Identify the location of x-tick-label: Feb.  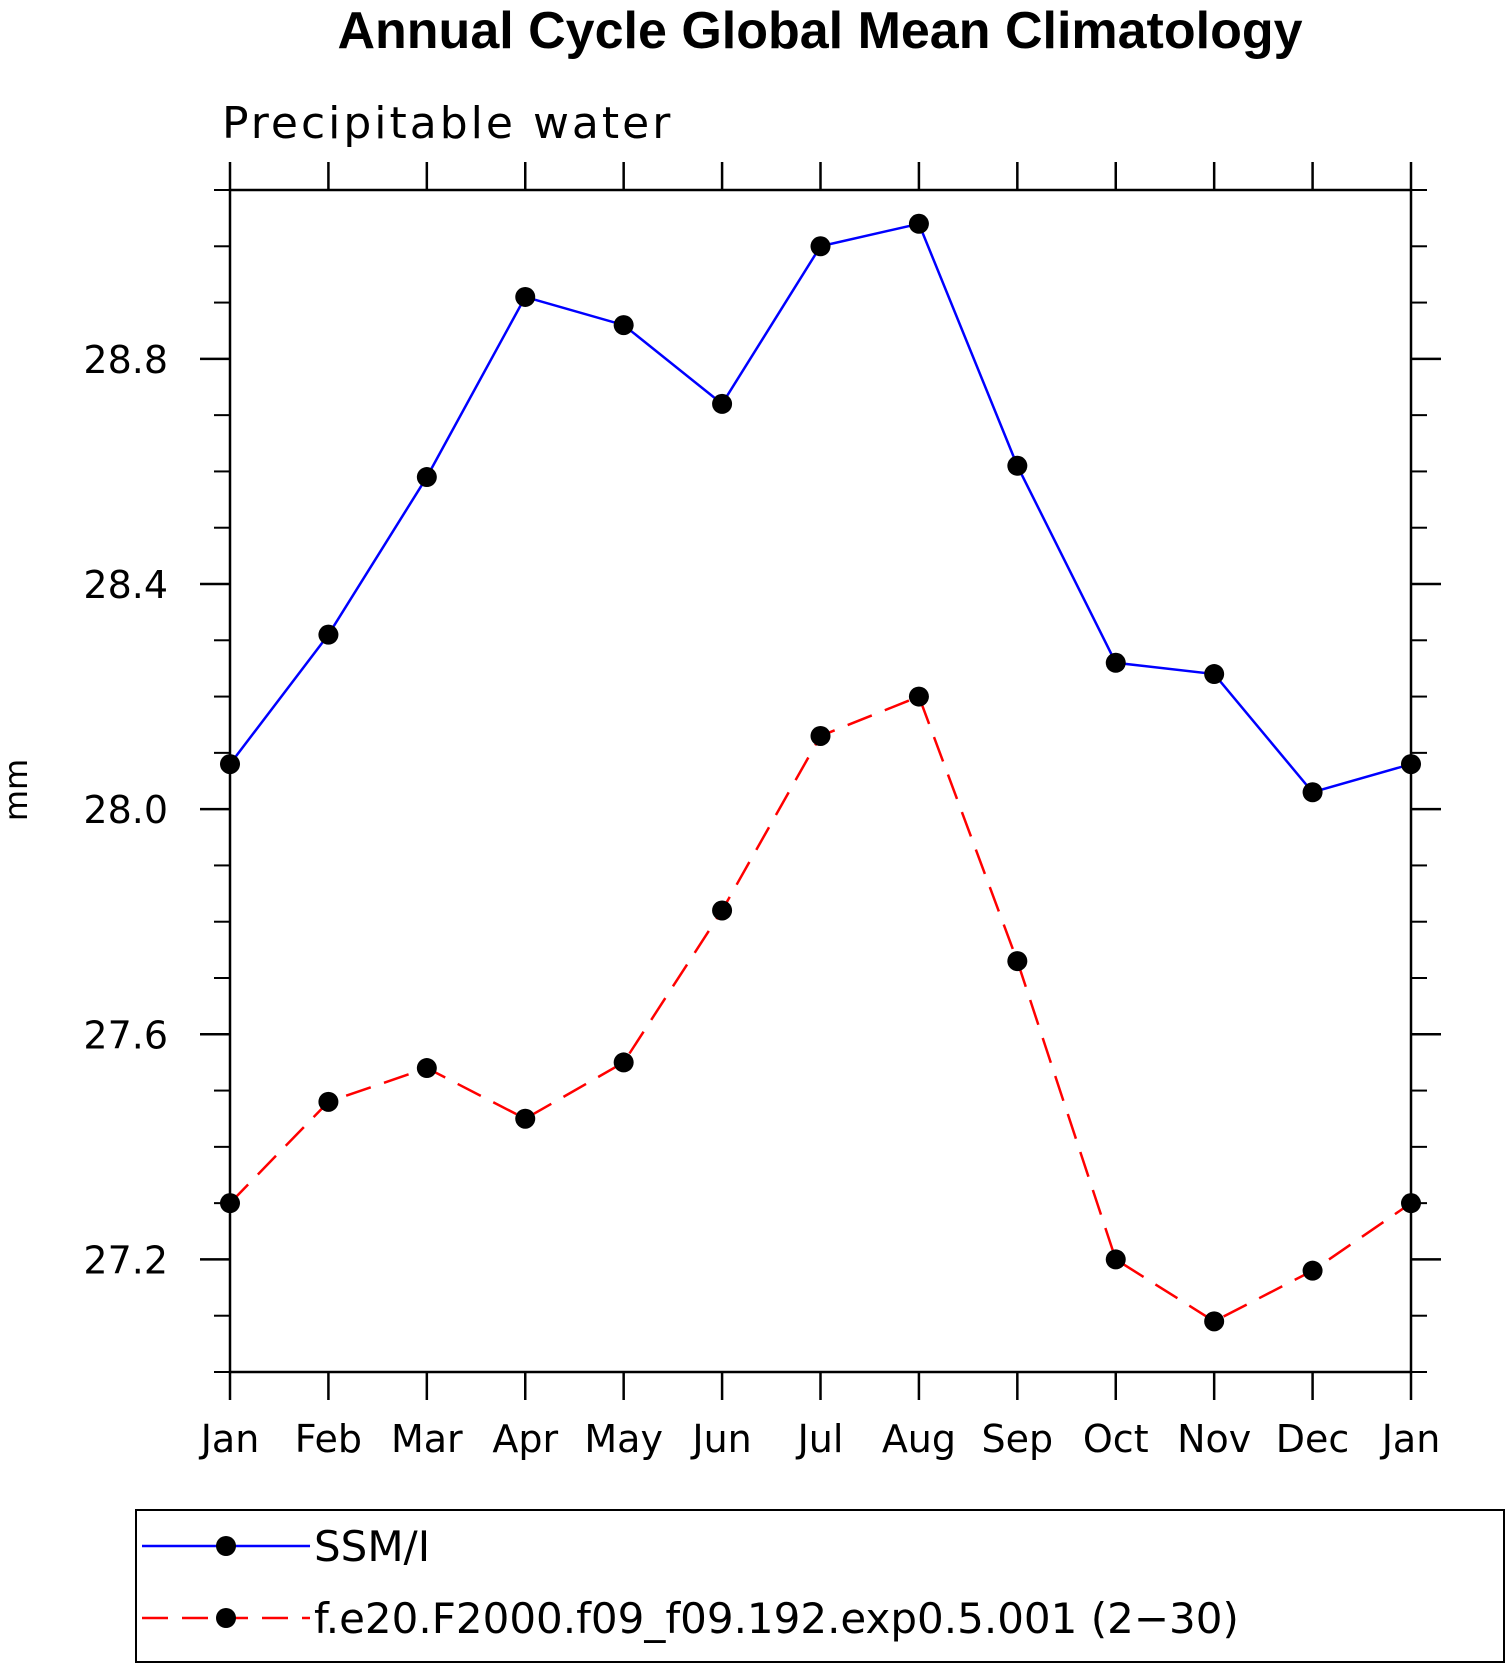
(328, 1439).